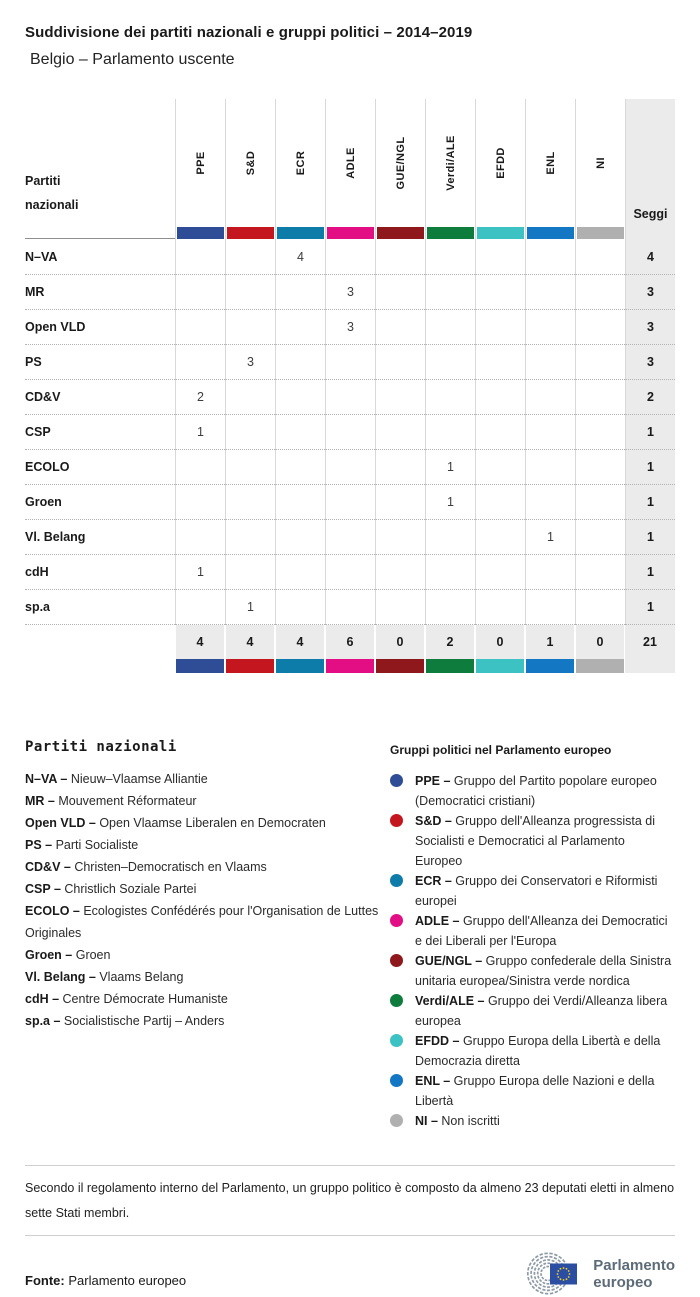 This screenshot has height=1297, width=700. Describe the element at coordinates (650, 361) in the screenshot. I see `row-seats-total: 3` at that location.